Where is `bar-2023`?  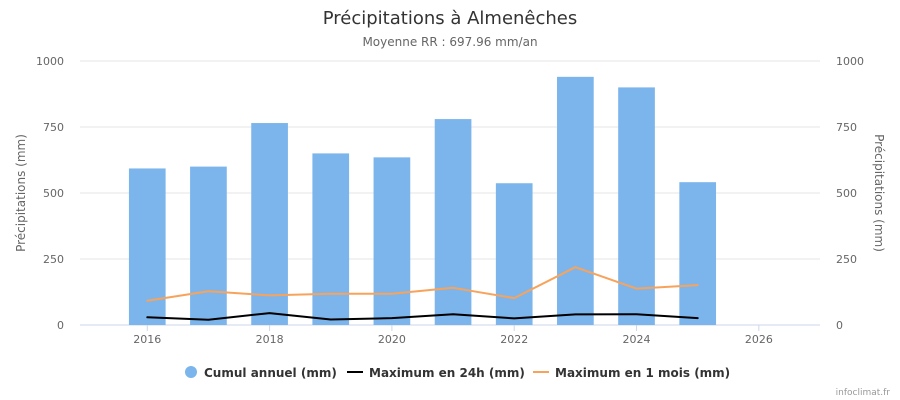
bar-2023 is located at coordinates (575, 200).